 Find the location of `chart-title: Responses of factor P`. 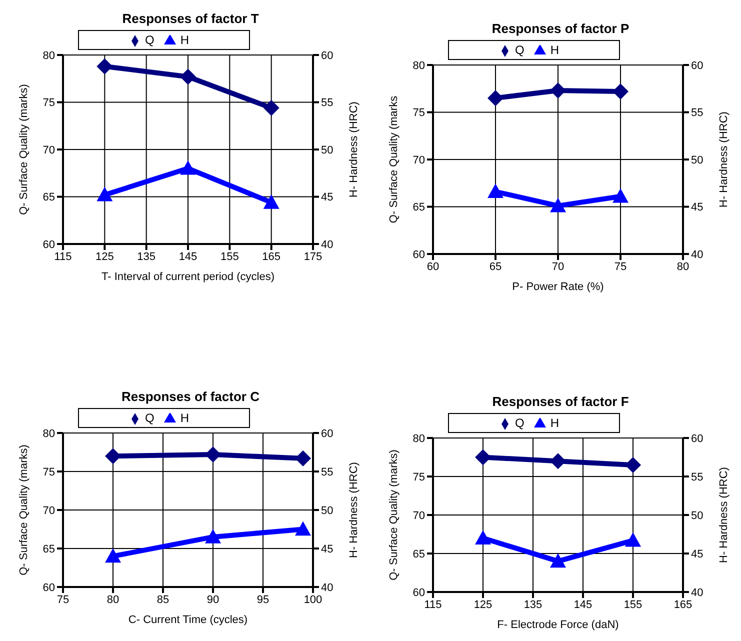

chart-title: Responses of factor P is located at coordinates (560, 29).